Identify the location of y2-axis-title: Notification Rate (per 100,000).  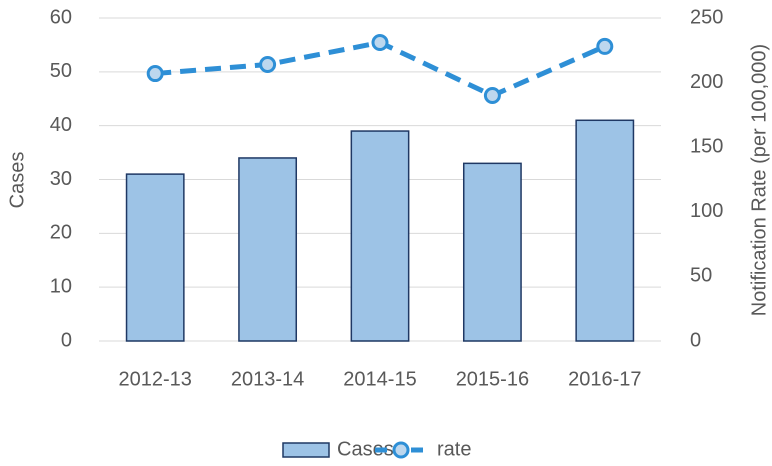
(759, 180).